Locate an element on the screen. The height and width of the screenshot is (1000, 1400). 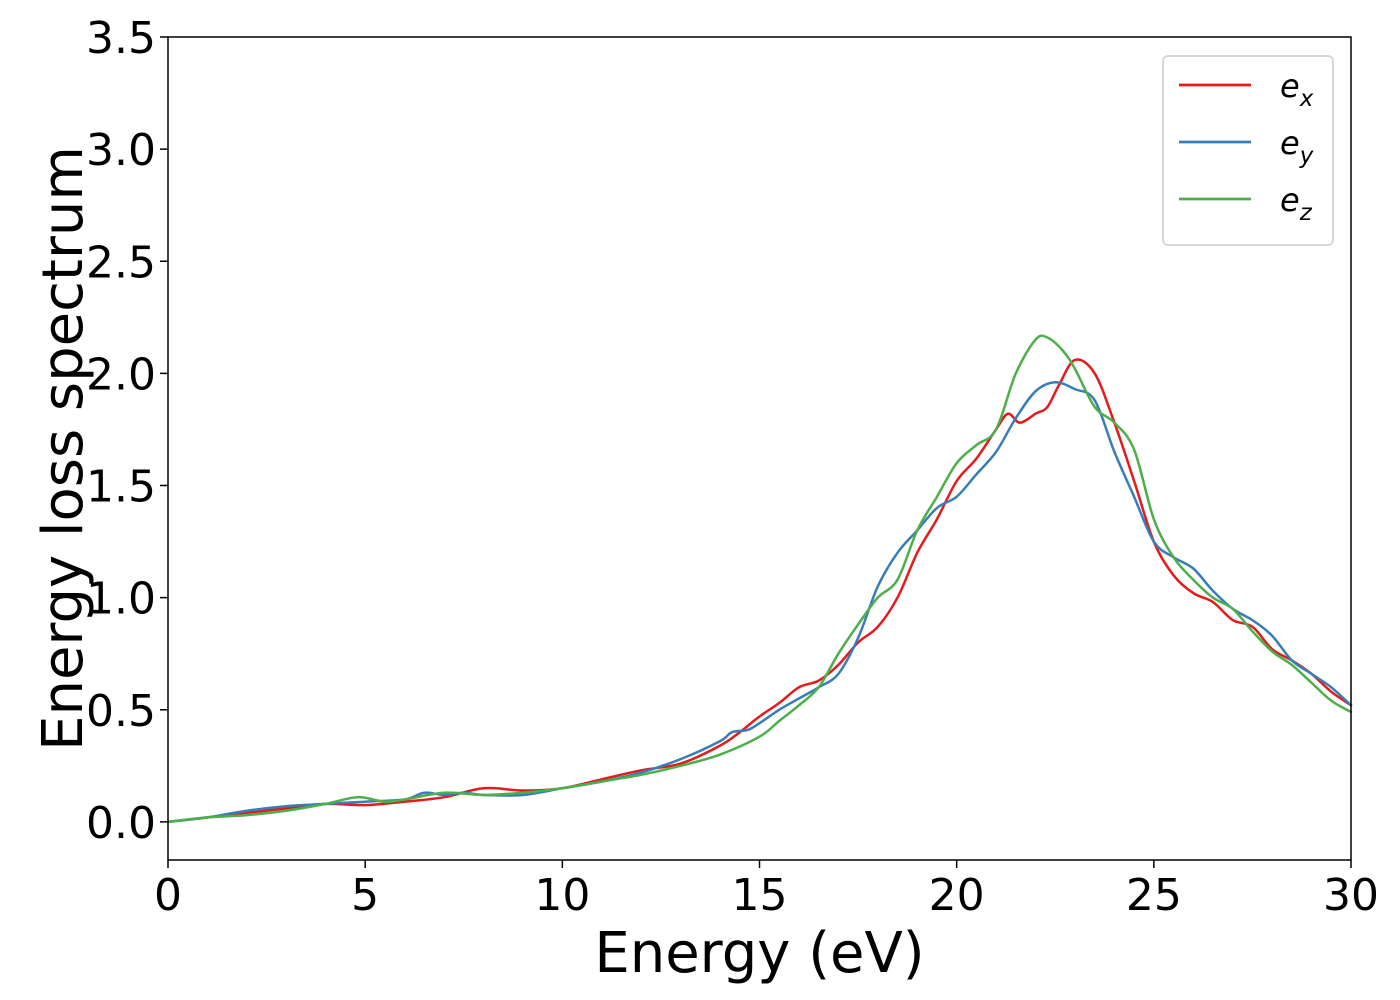
x-axis-label: Energy (eV) is located at coordinates (759, 953).